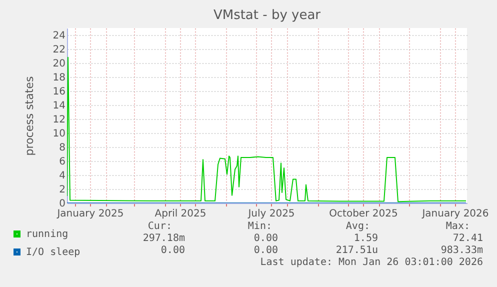  What do you see at coordinates (455, 214) in the screenshot?
I see `x-tick-label: January 2026` at bounding box center [455, 214].